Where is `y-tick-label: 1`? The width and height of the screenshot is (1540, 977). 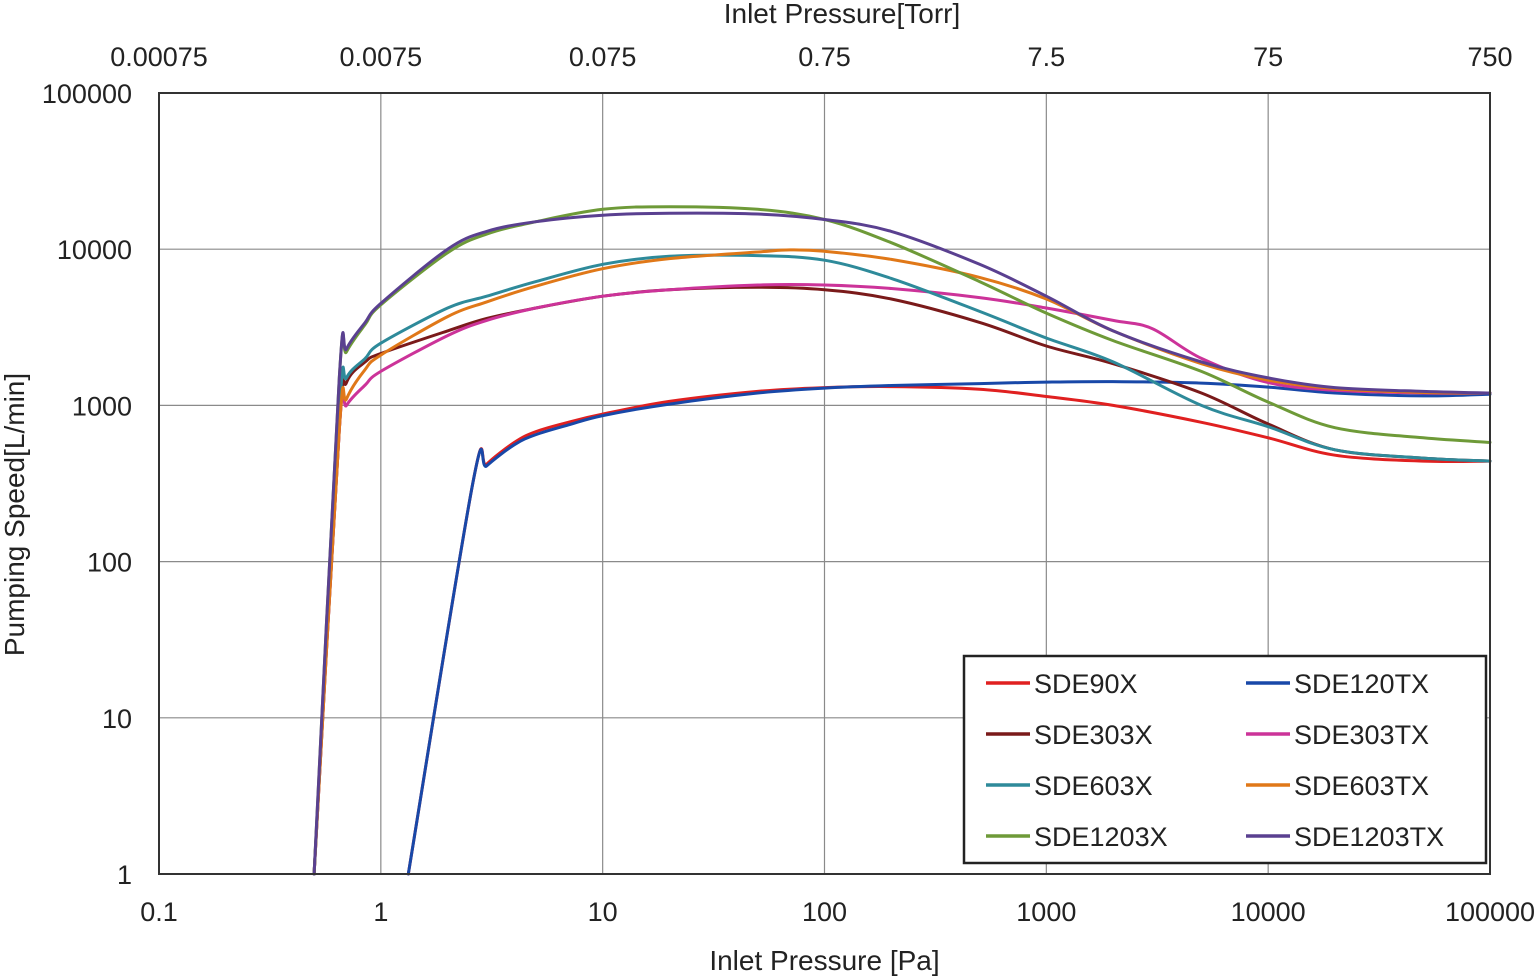
y-tick-label: 1 is located at coordinates (124, 875).